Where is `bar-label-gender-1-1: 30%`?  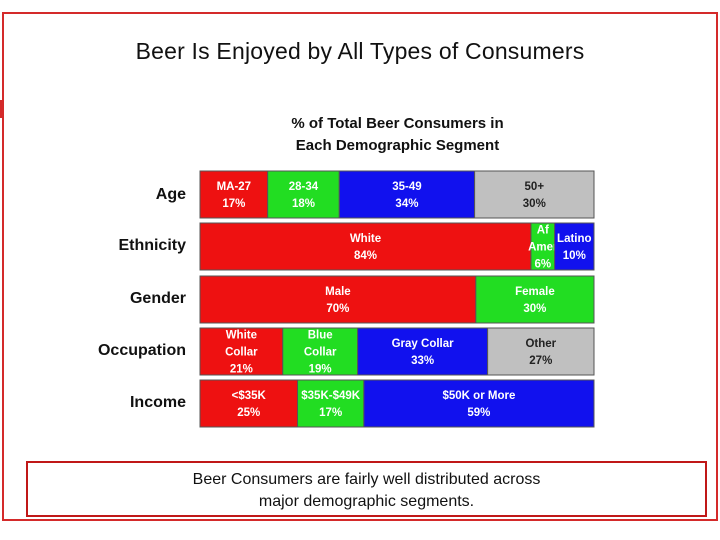 bar-label-gender-1-1: 30% is located at coordinates (534, 309).